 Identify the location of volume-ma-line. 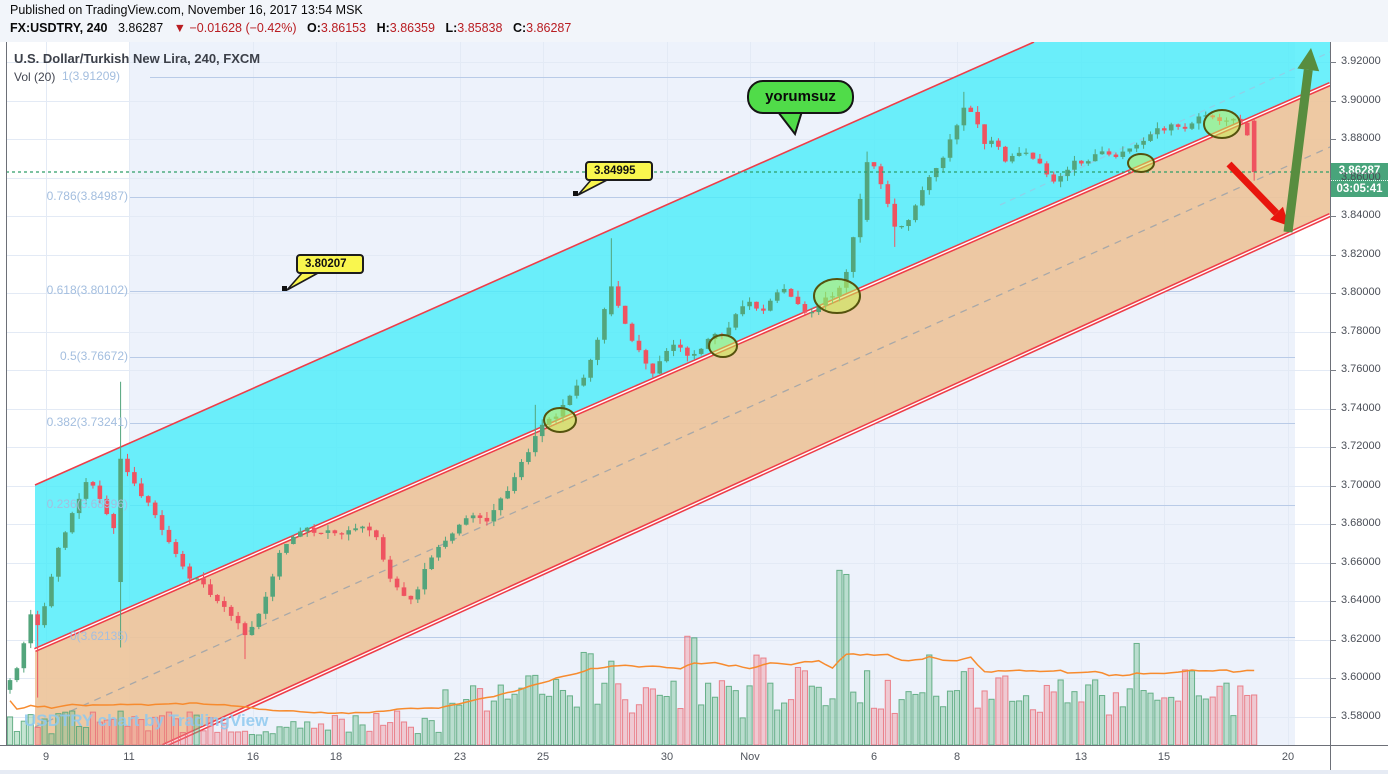
(632, 684).